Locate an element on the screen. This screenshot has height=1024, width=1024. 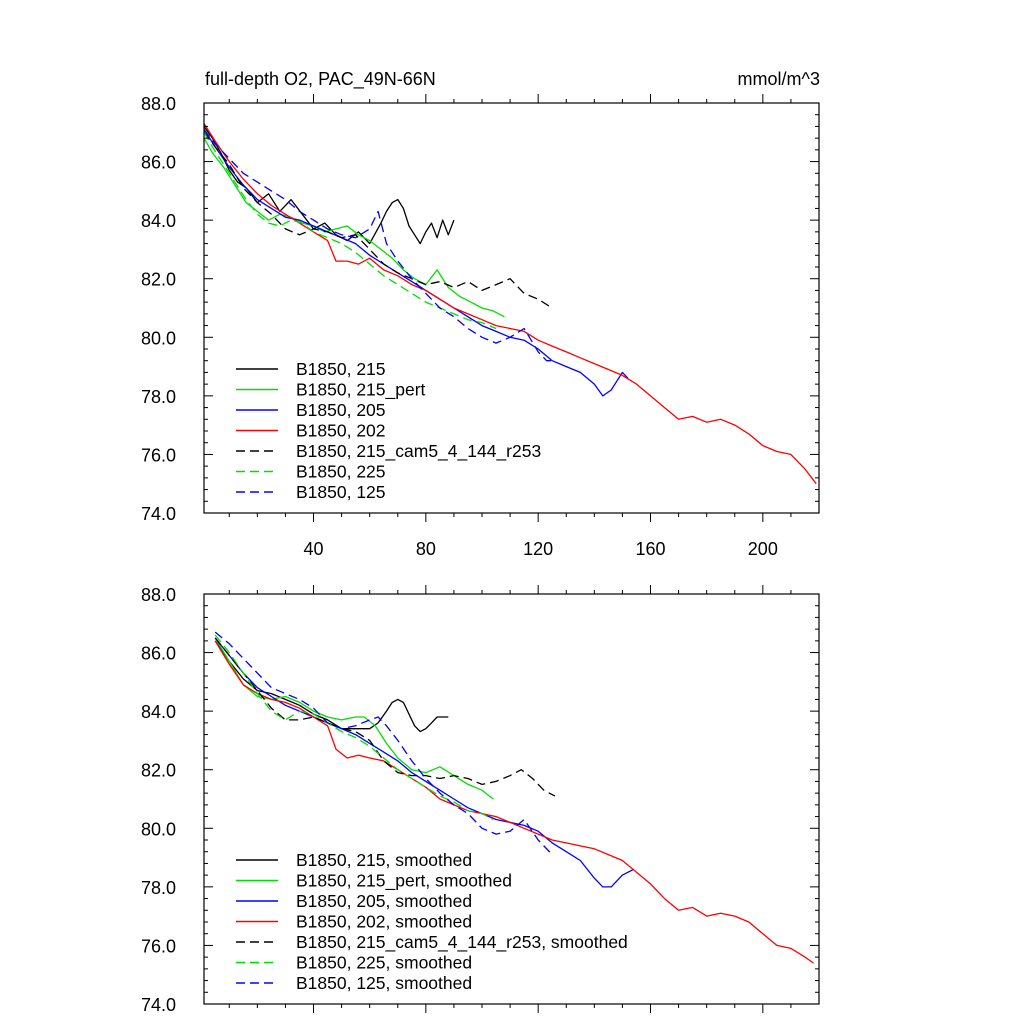
legend-label: B1850, 202 is located at coordinates (341, 431).